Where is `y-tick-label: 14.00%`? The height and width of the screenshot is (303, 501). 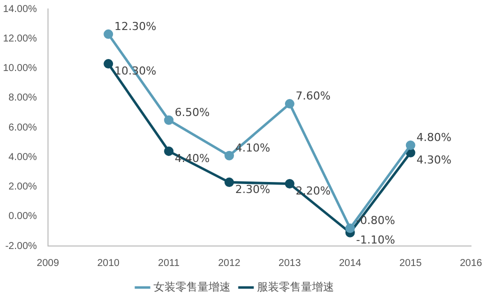 y-tick-label: 14.00% is located at coordinates (20, 9).